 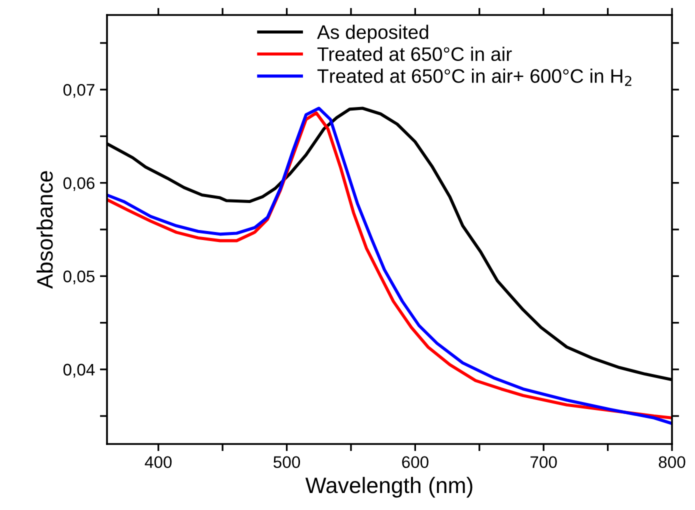 What do you see at coordinates (474, 77) in the screenshot?
I see `legend-label: Treated at 650°C in air+ 600°C in H$_{2}$` at bounding box center [474, 77].